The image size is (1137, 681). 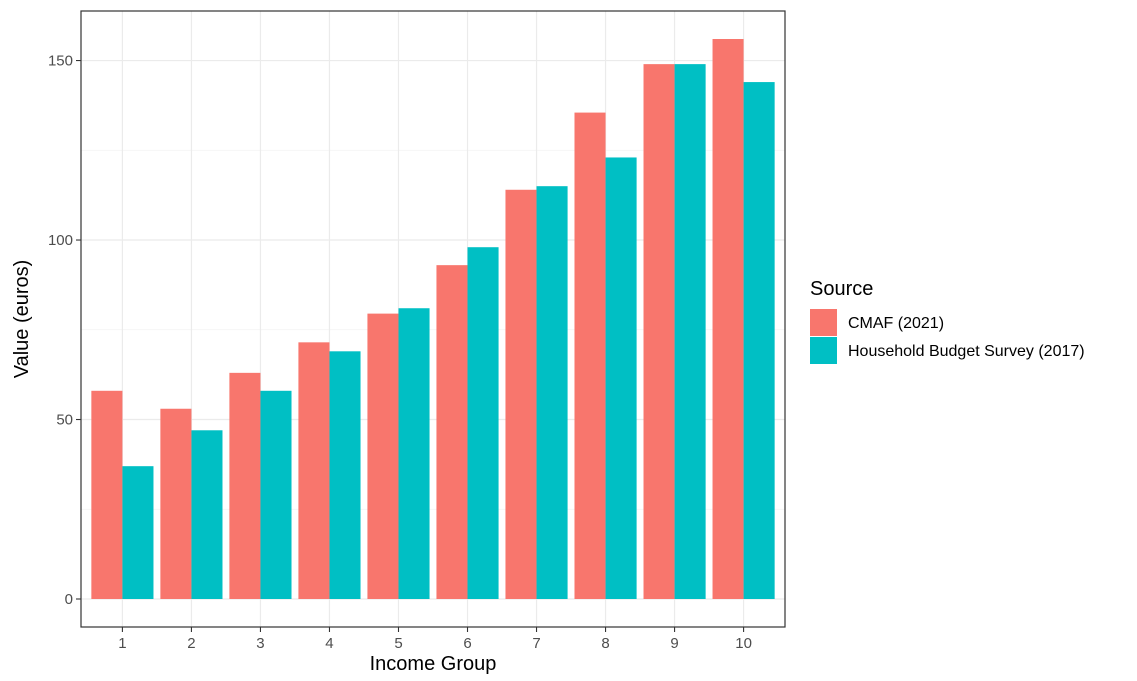 I want to click on x-tick-label: 8, so click(x=605, y=643).